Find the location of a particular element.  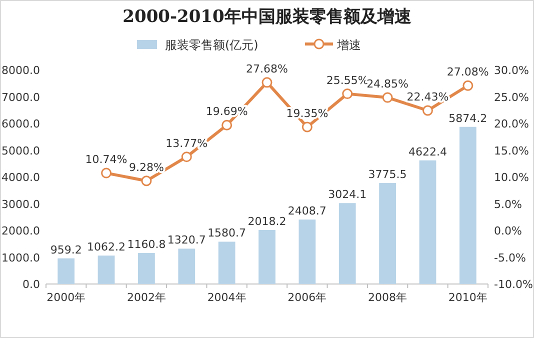

y-tick-label: 8000.0 is located at coordinates (21, 70).